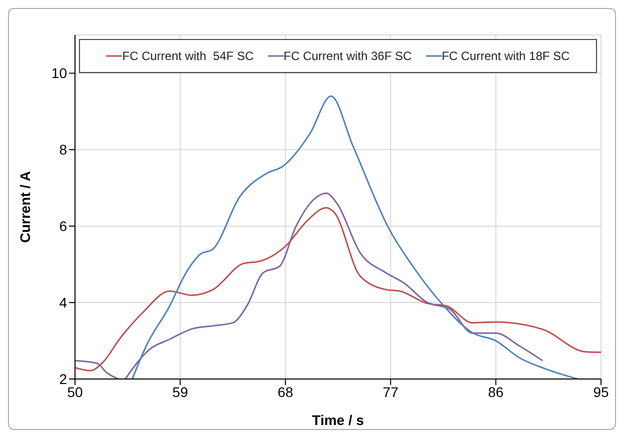 This screenshot has width=626, height=440. I want to click on x-axis-title: Time / s, so click(338, 420).